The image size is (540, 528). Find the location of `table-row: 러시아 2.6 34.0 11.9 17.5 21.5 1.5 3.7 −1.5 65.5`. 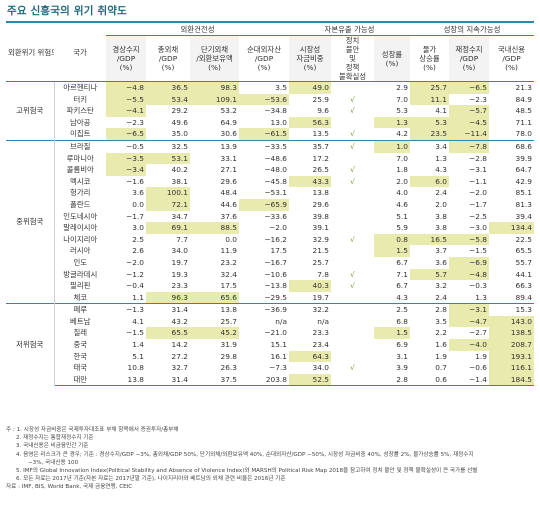

table-row: 러시아 2.6 34.0 11.9 17.5 21.5 1.5 3.7 −1.5 65.5 is located at coordinates (270, 251).